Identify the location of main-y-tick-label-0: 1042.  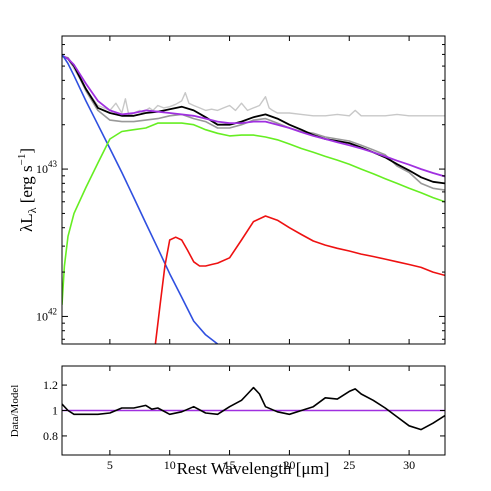
(46, 314).